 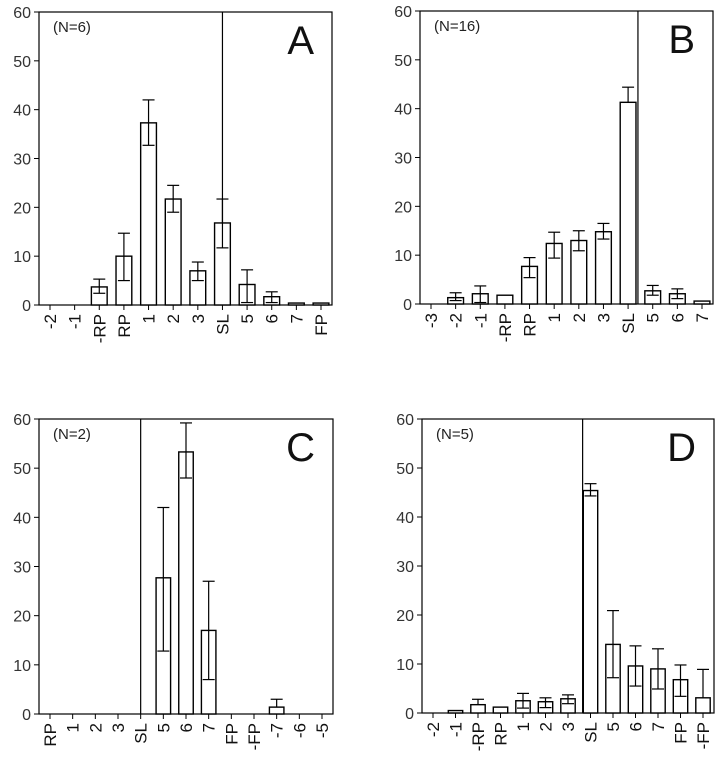 I want to click on sample-size-label: (N=2), so click(x=72, y=434).